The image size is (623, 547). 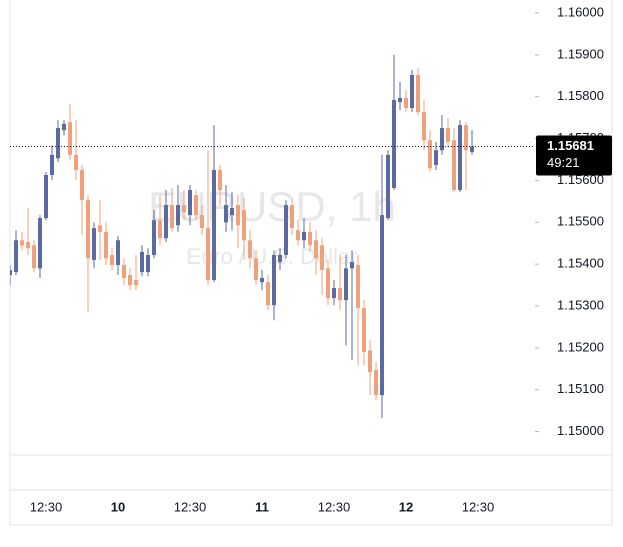 What do you see at coordinates (262, 506) in the screenshot?
I see `x-tick-label: 11` at bounding box center [262, 506].